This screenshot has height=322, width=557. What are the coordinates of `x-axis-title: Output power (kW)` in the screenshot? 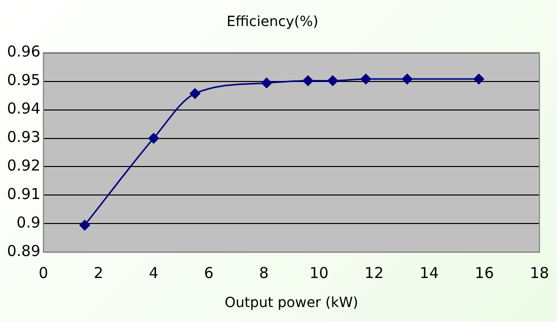 It's located at (291, 303).